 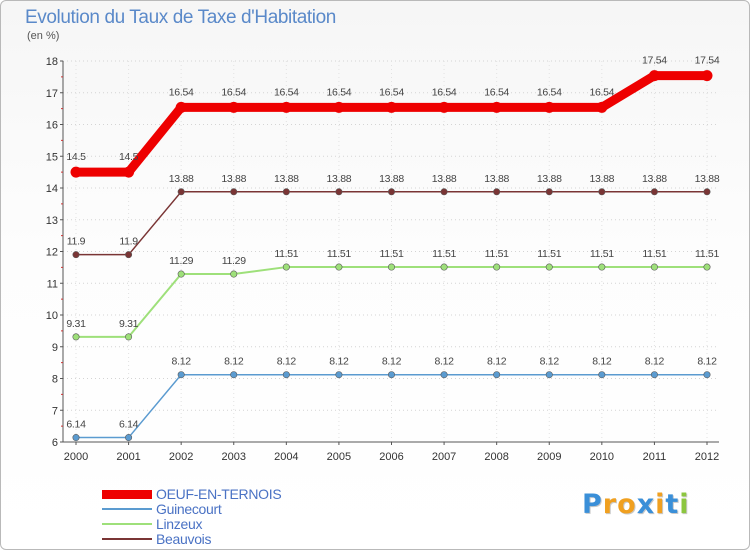 I want to click on y-tick-label: 10, so click(x=52, y=316).